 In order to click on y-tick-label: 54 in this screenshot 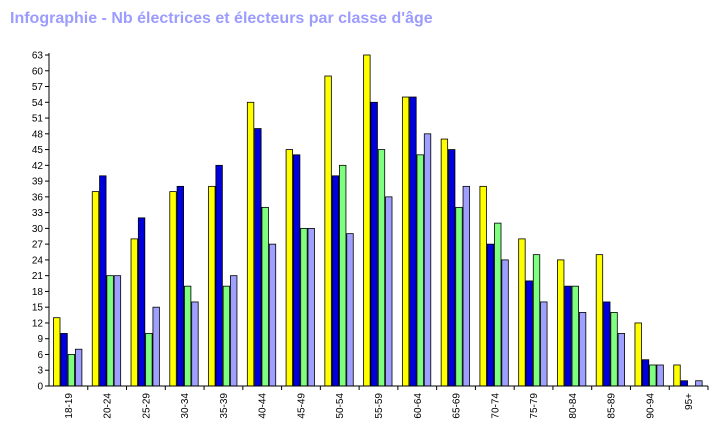, I will do `click(38, 103)`.